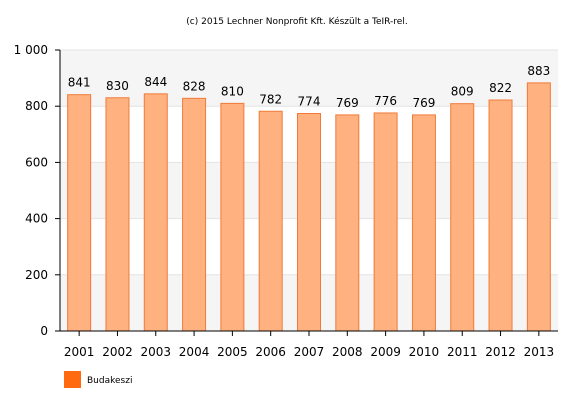 Image resolution: width=580 pixels, height=404 pixels. Describe the element at coordinates (270, 99) in the screenshot. I see `data-label: 782` at that location.